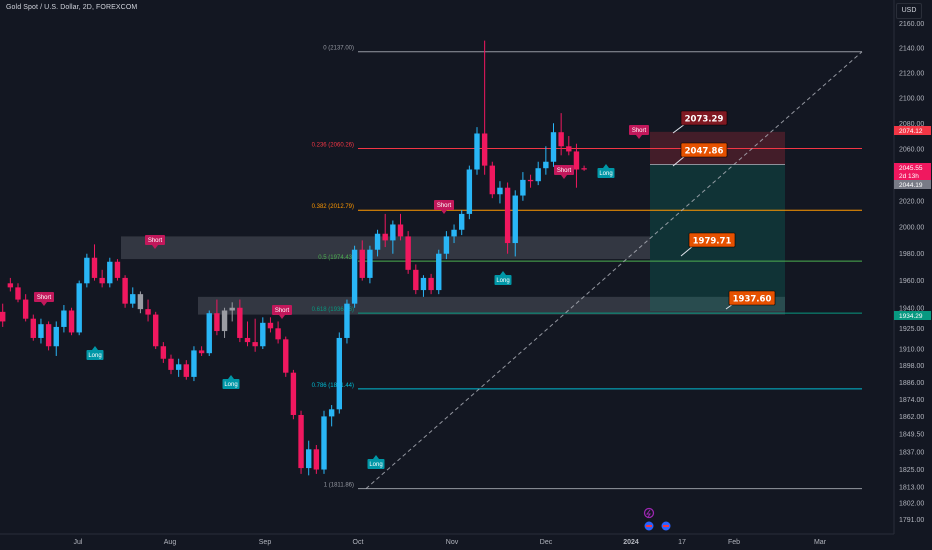 This screenshot has height=550, width=932. What do you see at coordinates (911, 366) in the screenshot?
I see `price-axis-label: 1898.00` at bounding box center [911, 366].